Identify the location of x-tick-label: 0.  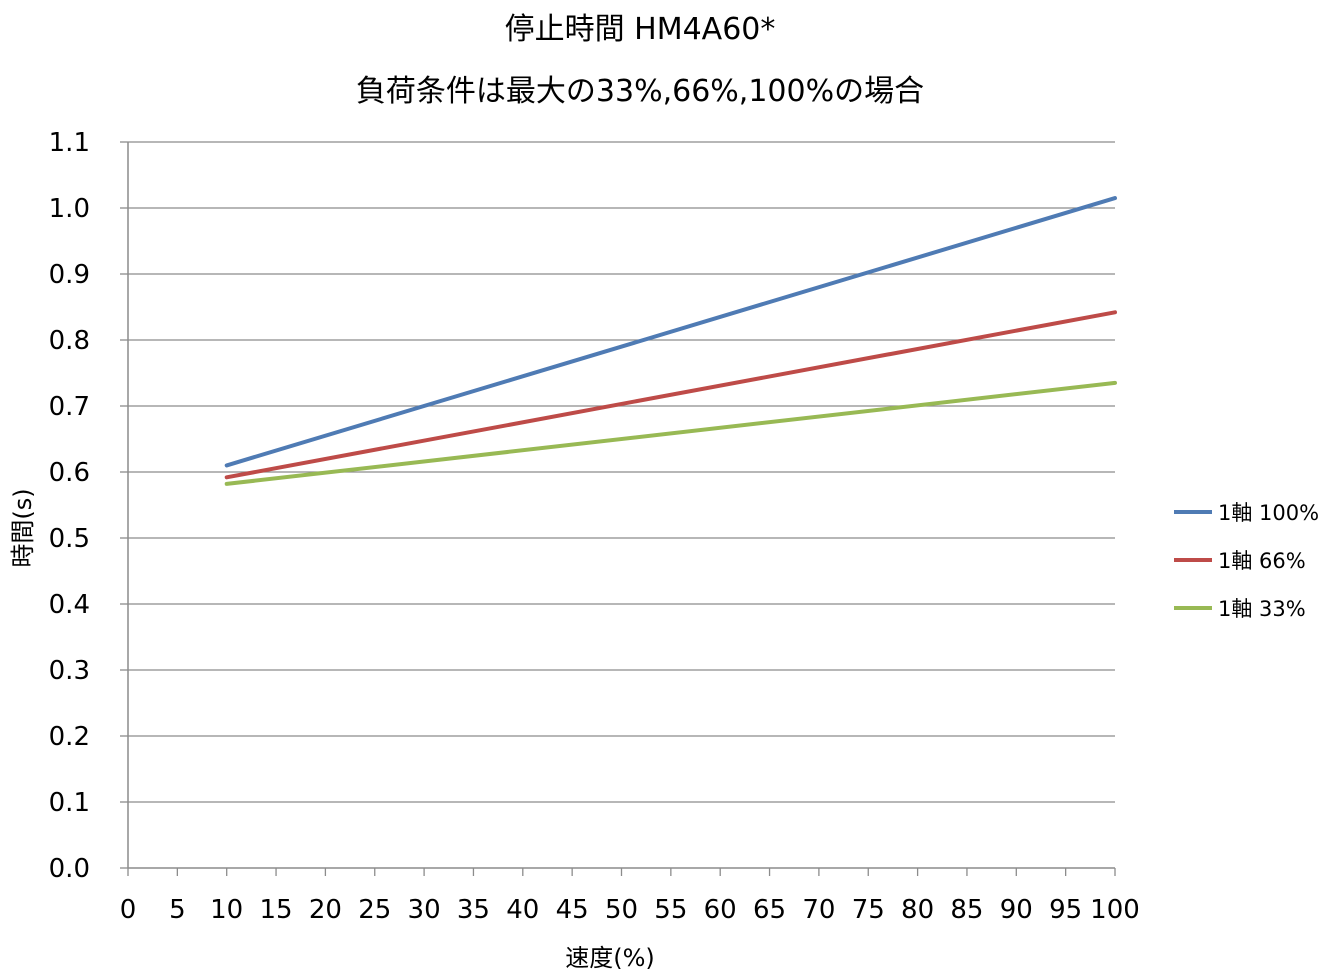
(128, 910).